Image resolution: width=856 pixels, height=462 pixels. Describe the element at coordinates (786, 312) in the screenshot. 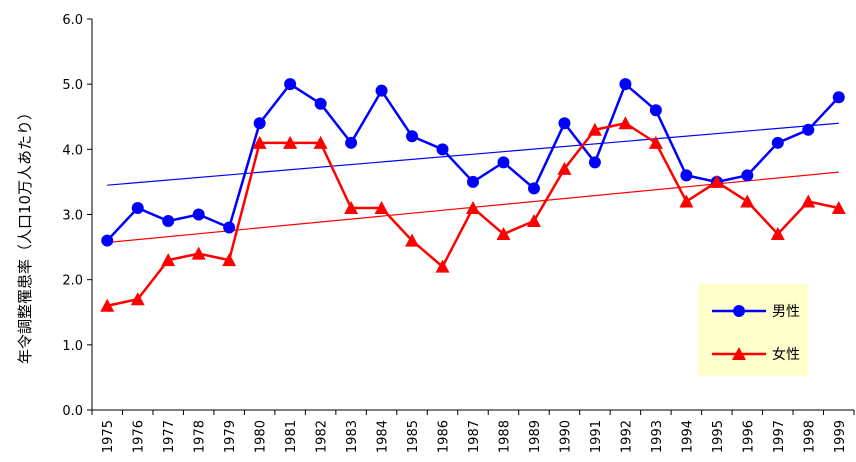

I see `legend-label: 男性` at that location.